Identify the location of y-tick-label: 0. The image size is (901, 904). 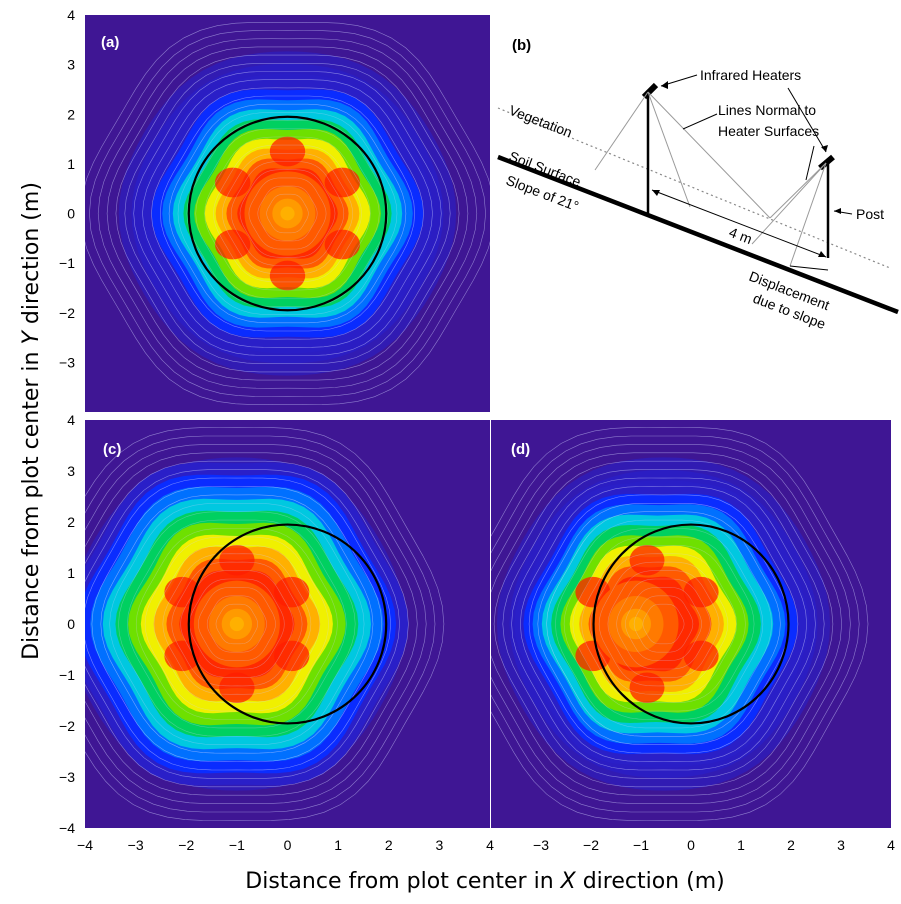
(71, 624).